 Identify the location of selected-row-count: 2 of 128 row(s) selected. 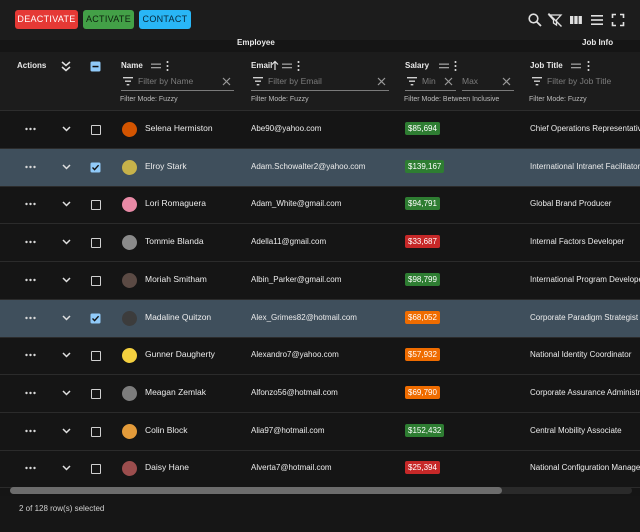
(62, 508).